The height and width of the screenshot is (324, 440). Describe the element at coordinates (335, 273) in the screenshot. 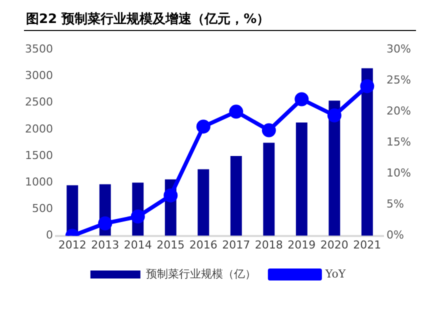

I see `legend-label: YoY` at that location.